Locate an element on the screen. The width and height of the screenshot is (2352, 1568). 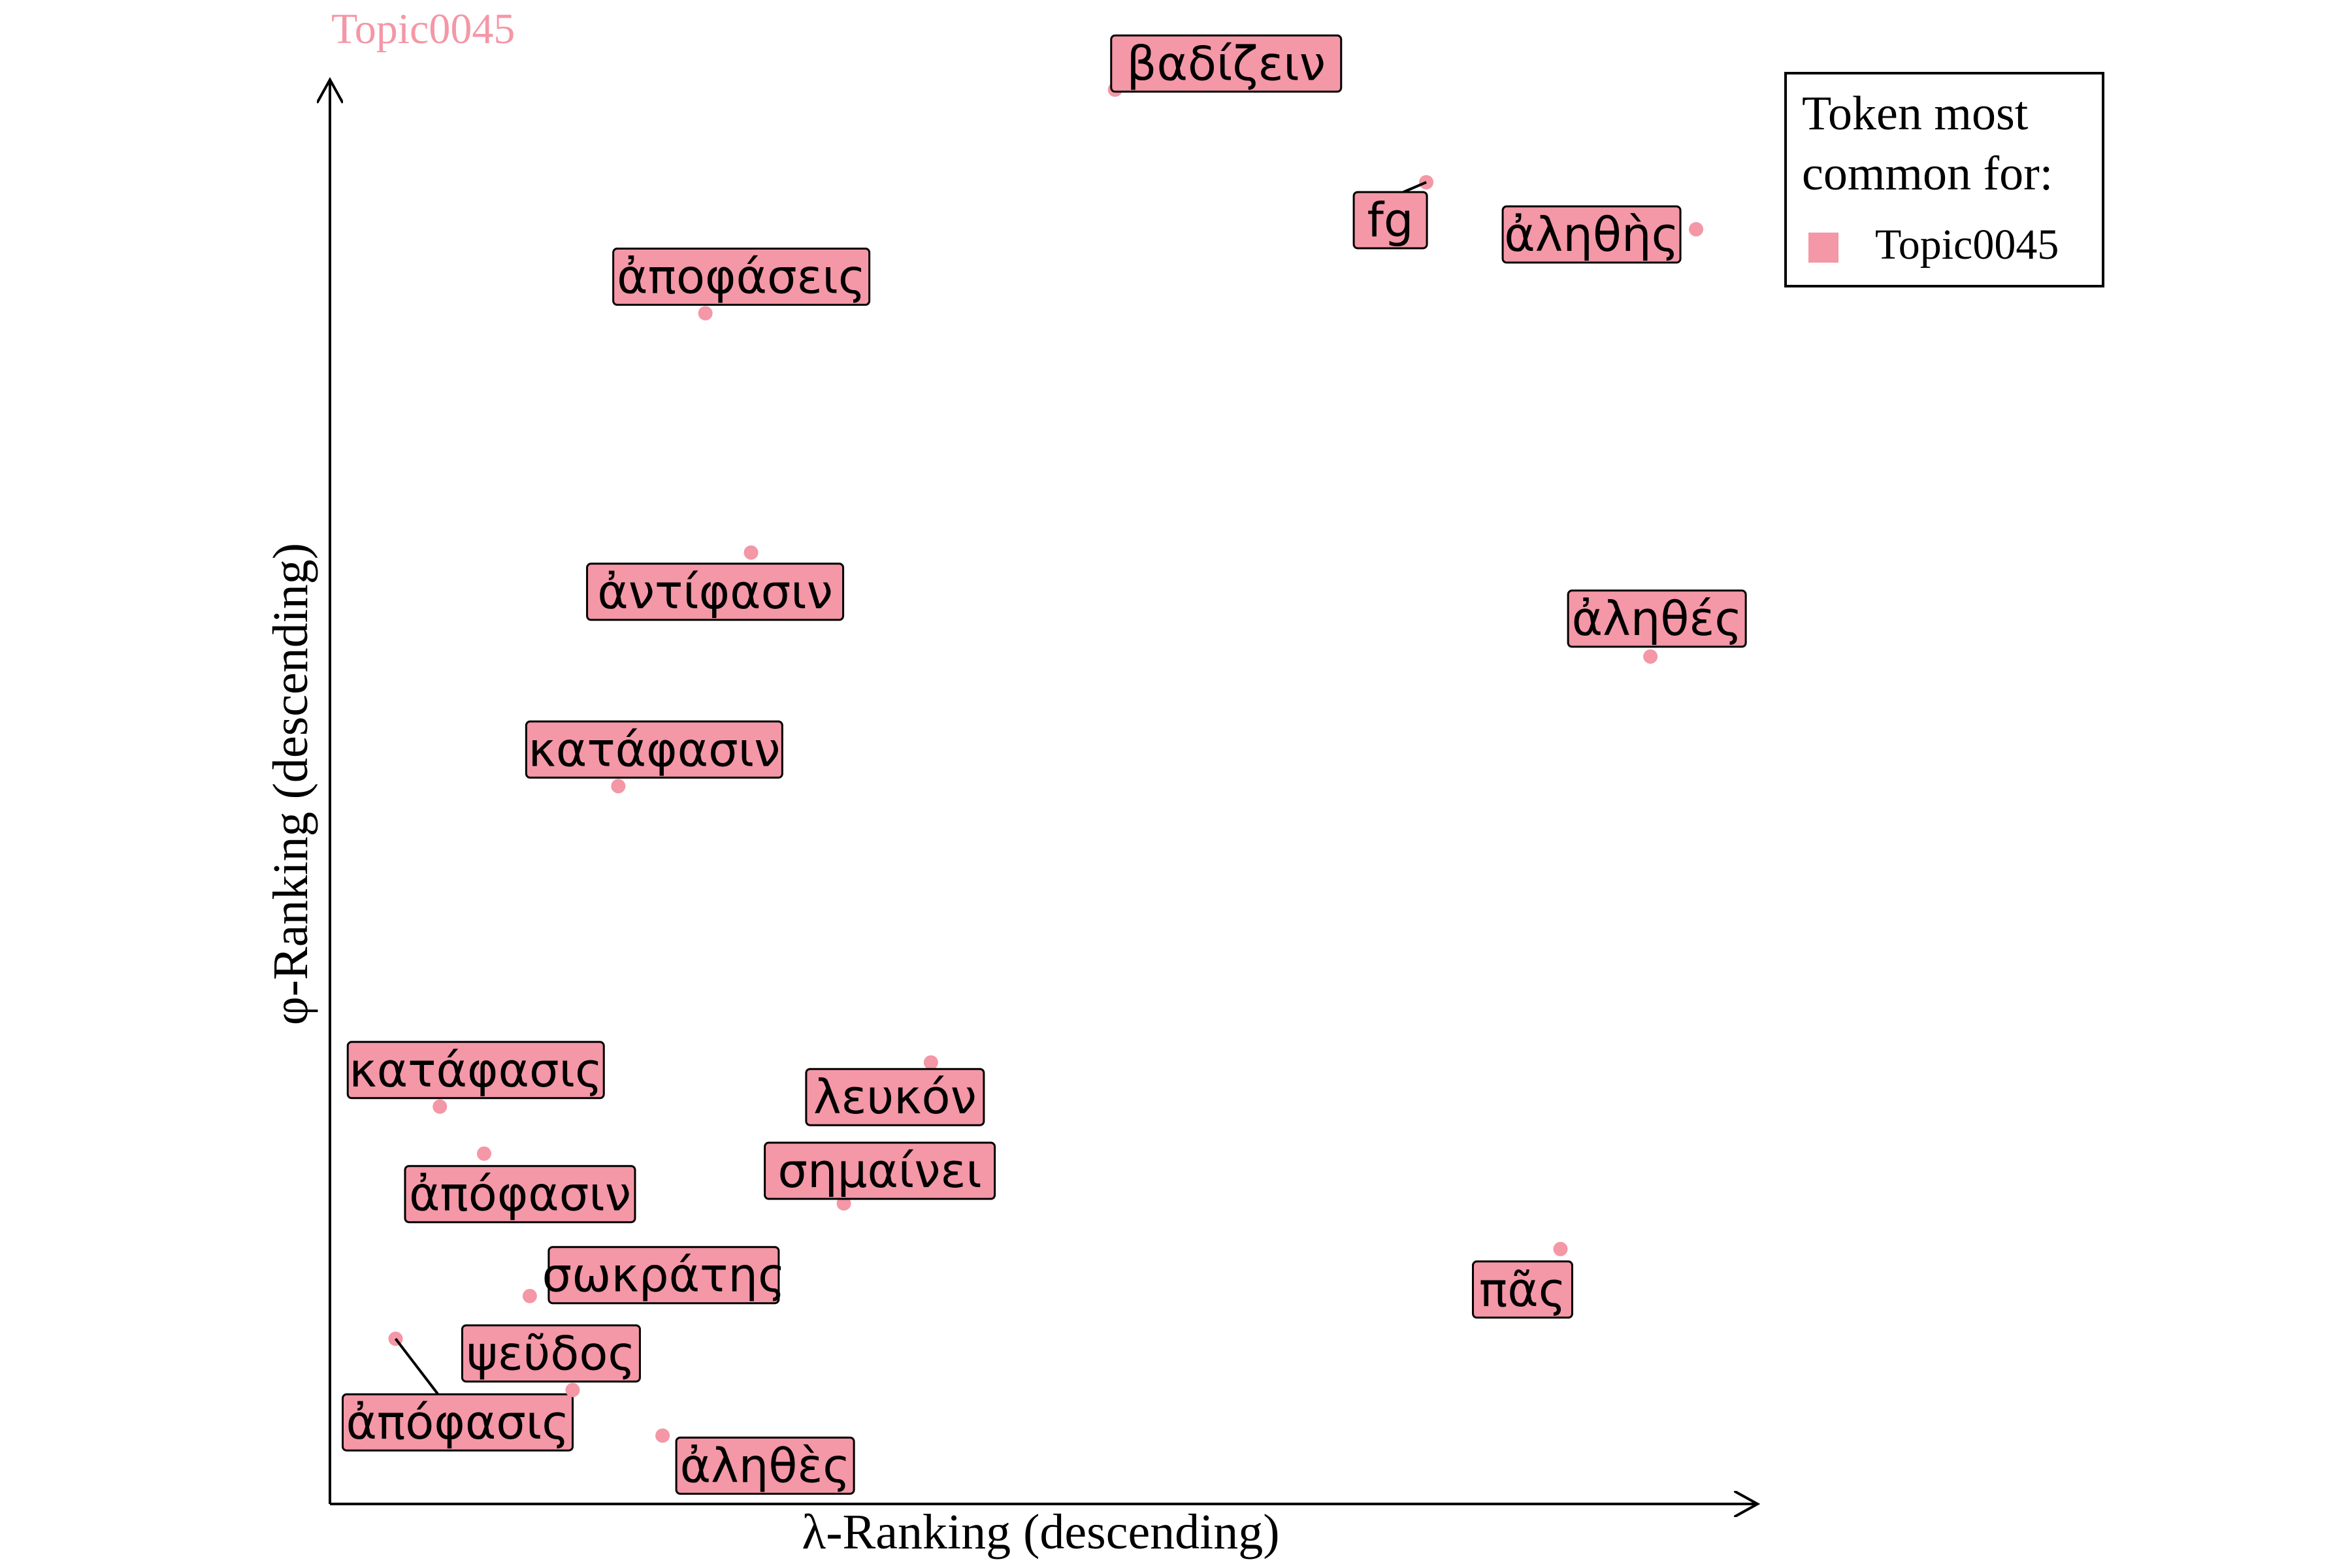
data-label: ἀληθὲς is located at coordinates (765, 1465).